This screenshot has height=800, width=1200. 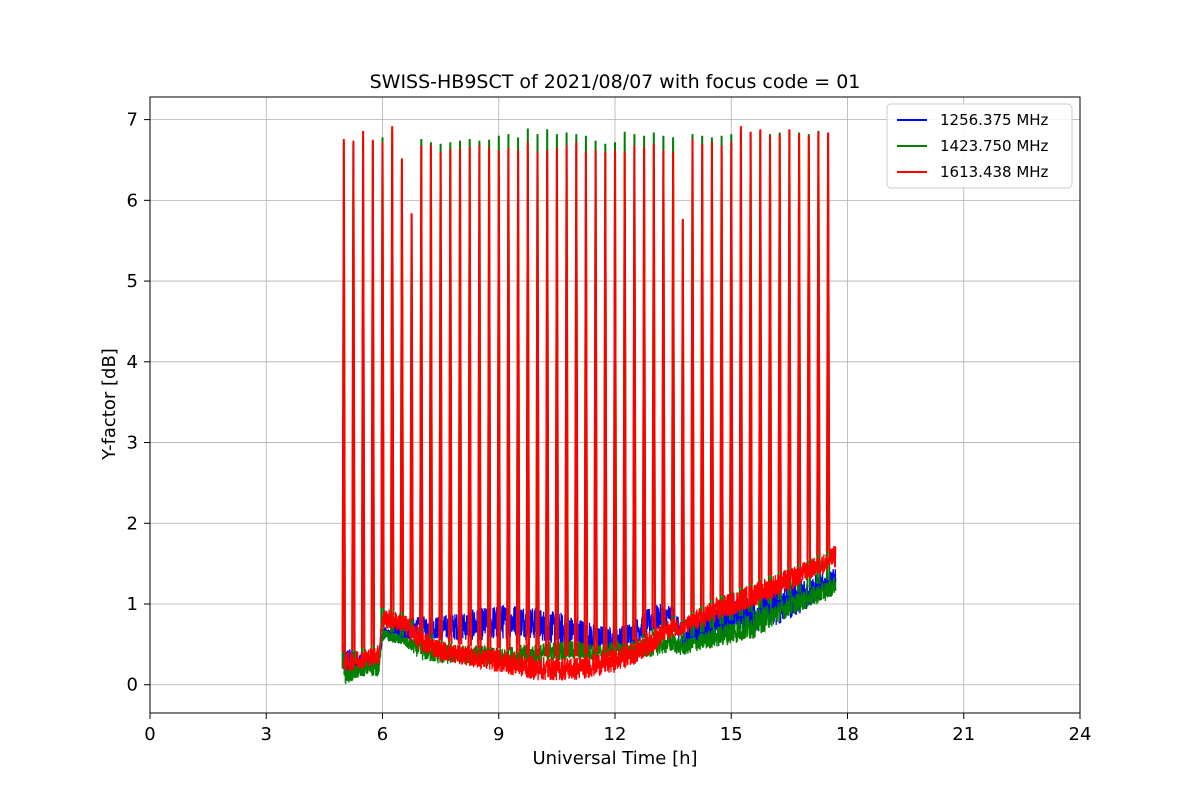 I want to click on y-tick-label: 3, so click(x=132, y=443).